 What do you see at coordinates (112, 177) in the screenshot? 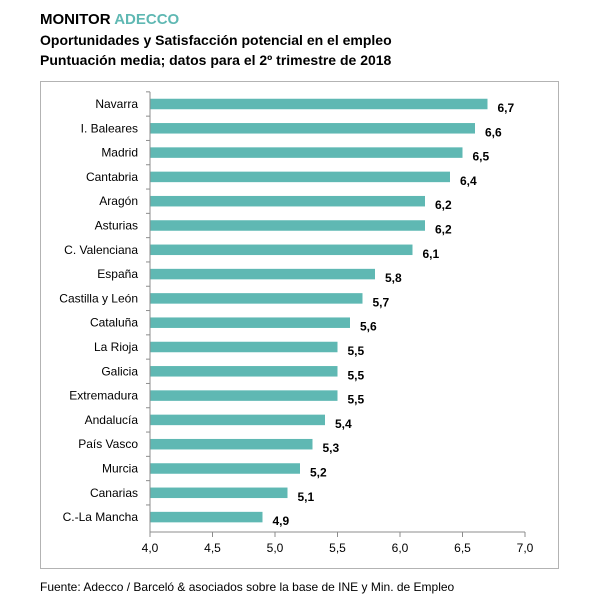
I see `category-label: Cantabria` at bounding box center [112, 177].